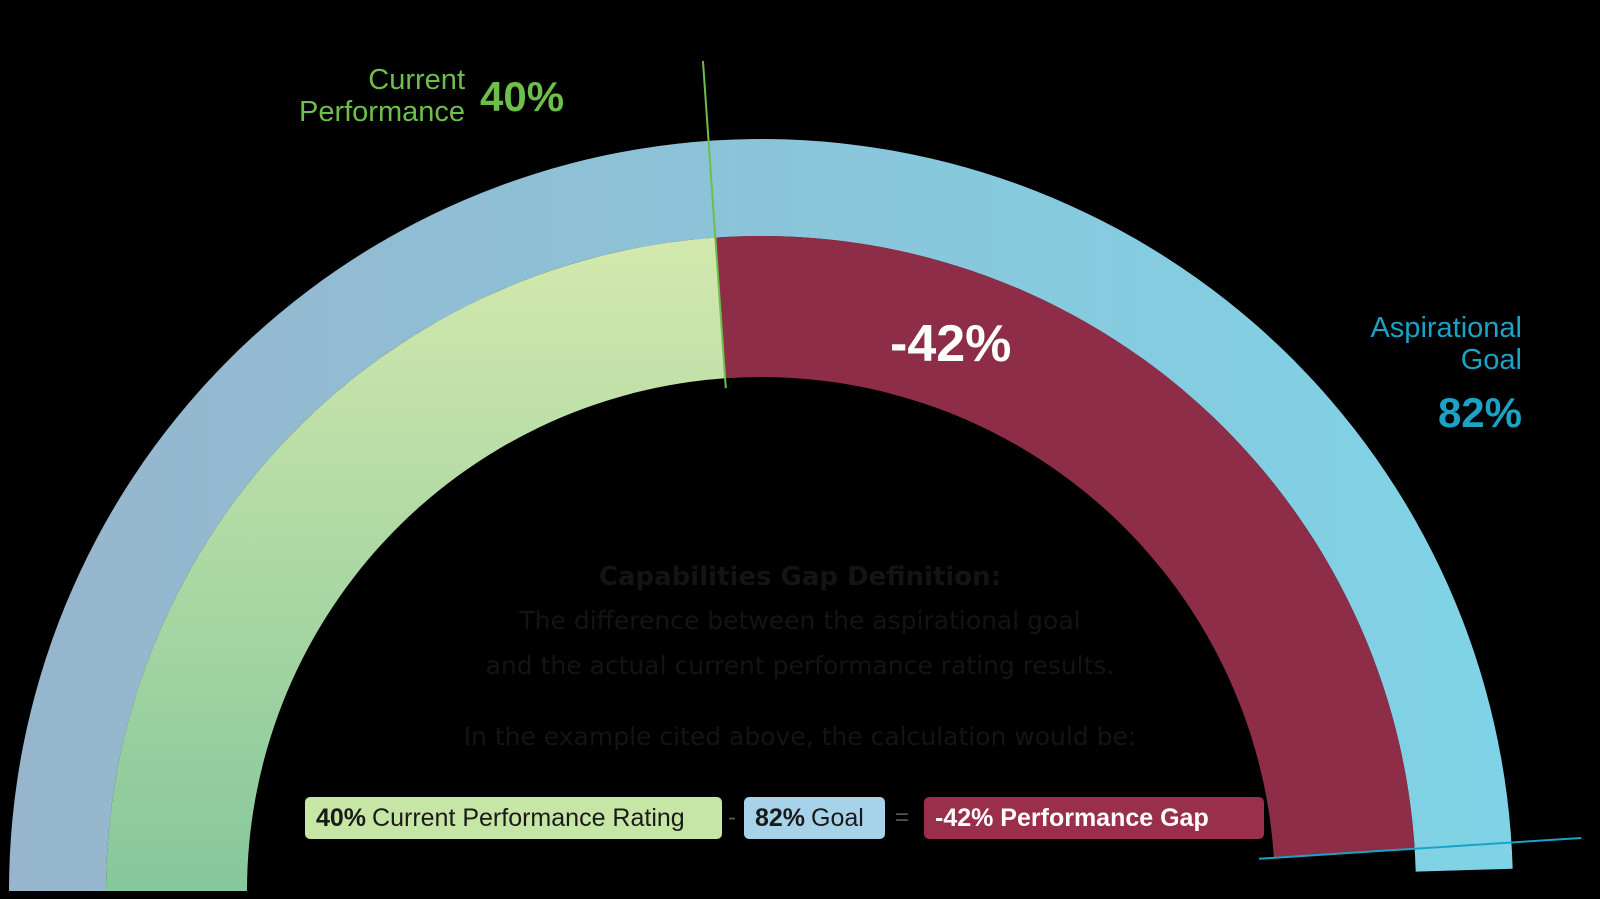 The image size is (1600, 899). I want to click on current-label-line2: Performance, so click(381, 112).